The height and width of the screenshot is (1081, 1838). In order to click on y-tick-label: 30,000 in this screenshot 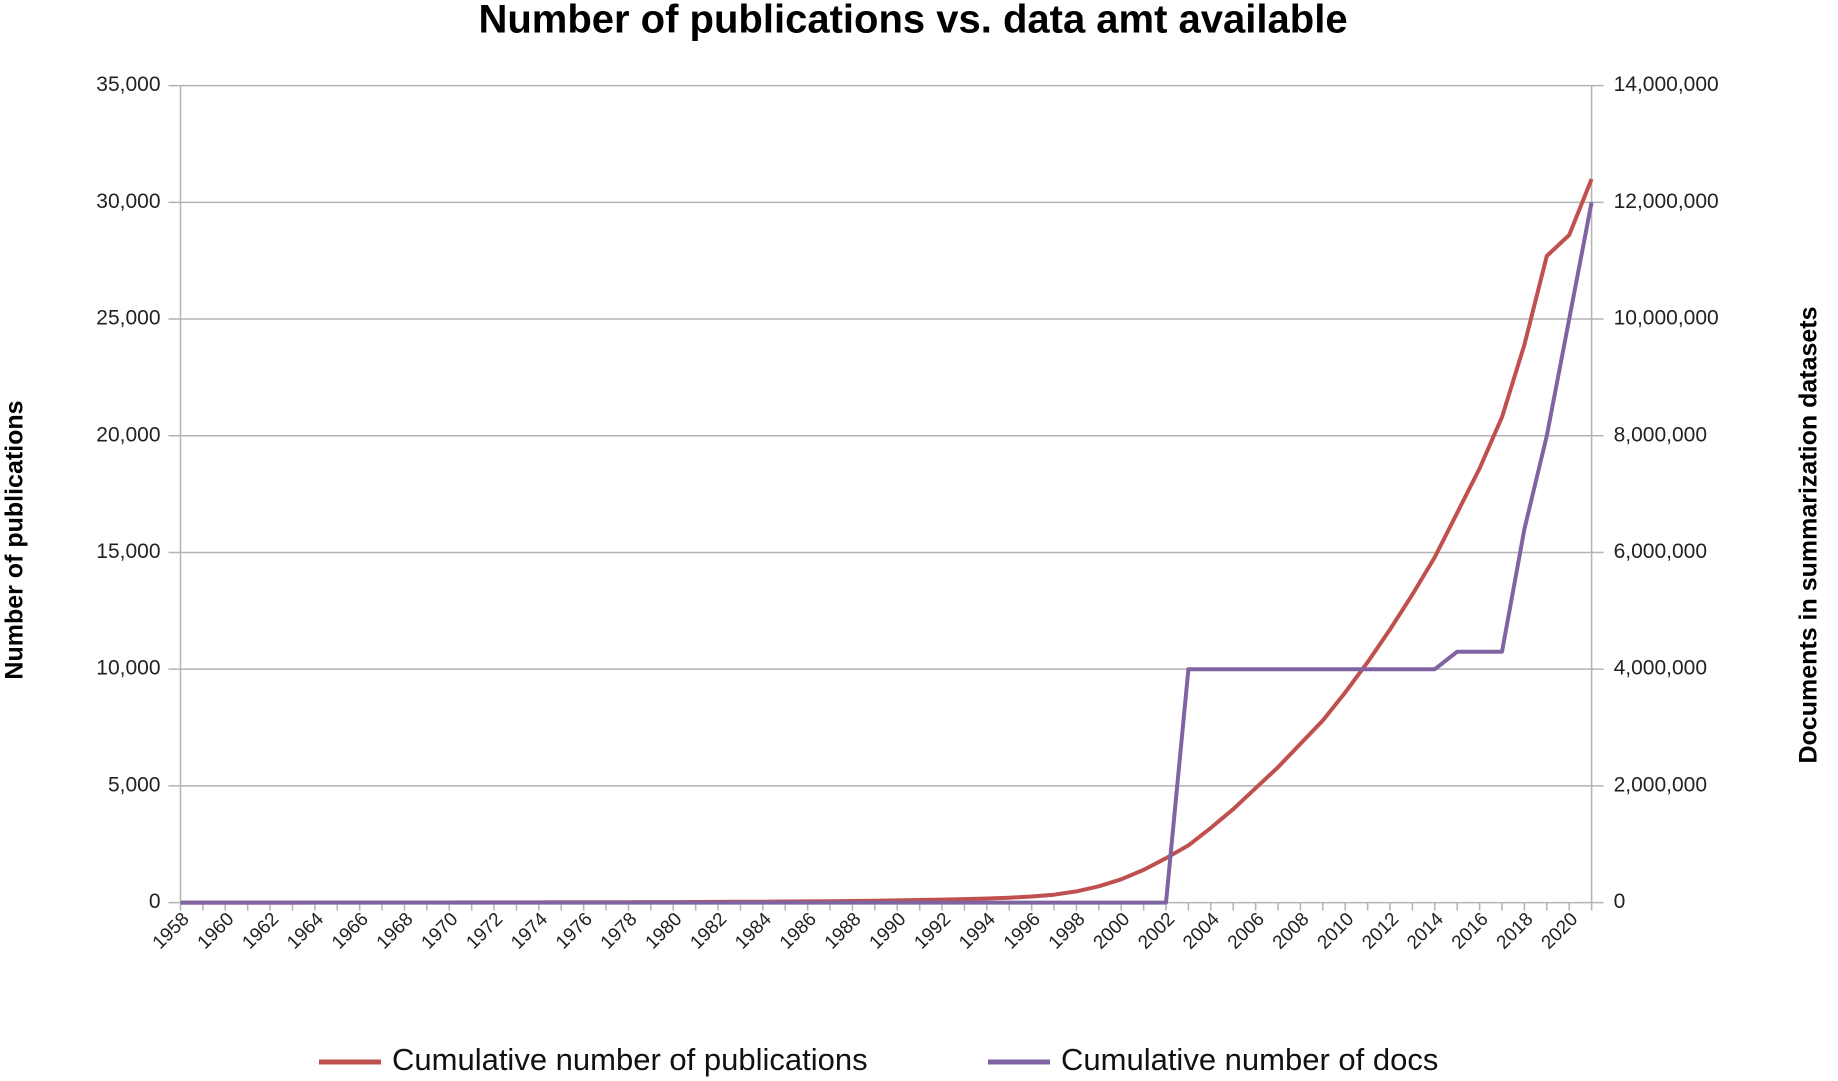, I will do `click(128, 201)`.